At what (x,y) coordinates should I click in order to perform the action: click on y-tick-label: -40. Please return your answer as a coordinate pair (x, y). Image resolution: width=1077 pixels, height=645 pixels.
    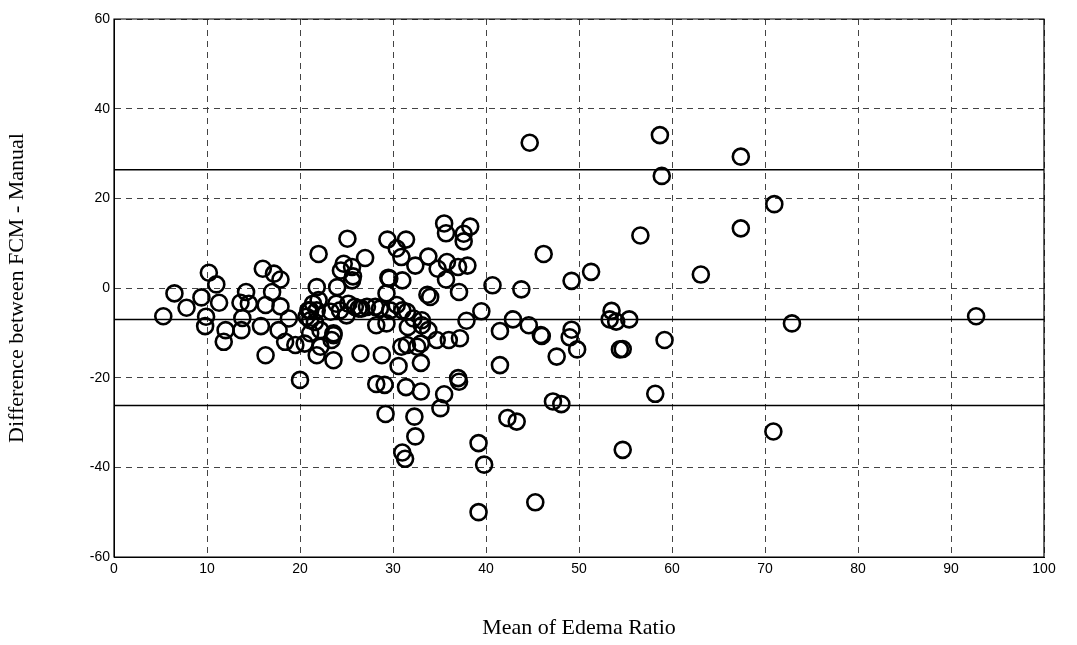
    Looking at the image, I should click on (100, 466).